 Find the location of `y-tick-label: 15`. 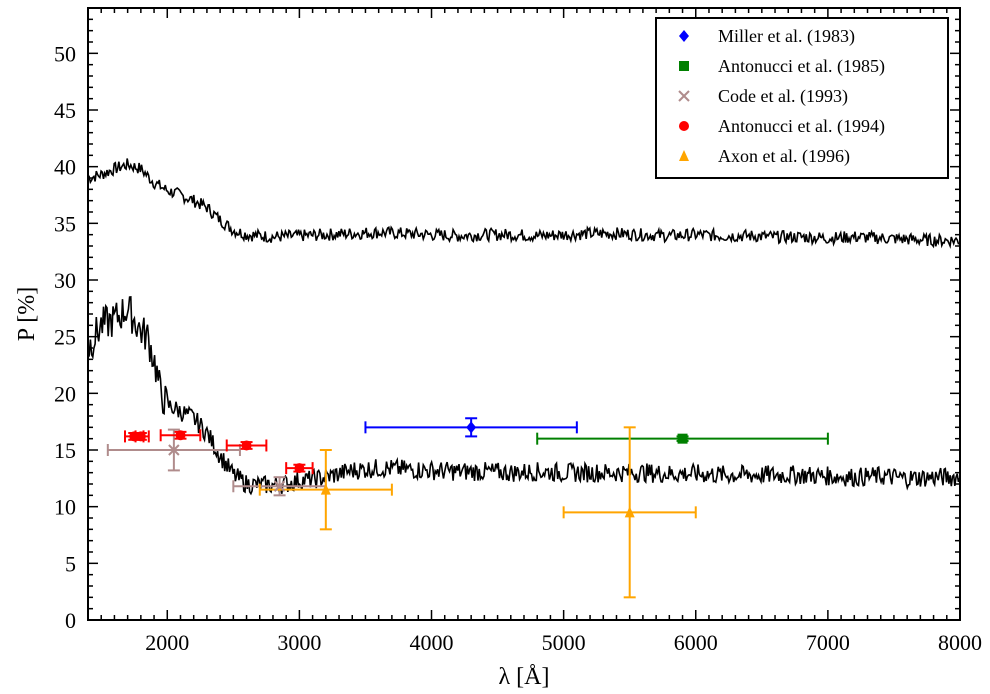

y-tick-label: 15 is located at coordinates (65, 450).